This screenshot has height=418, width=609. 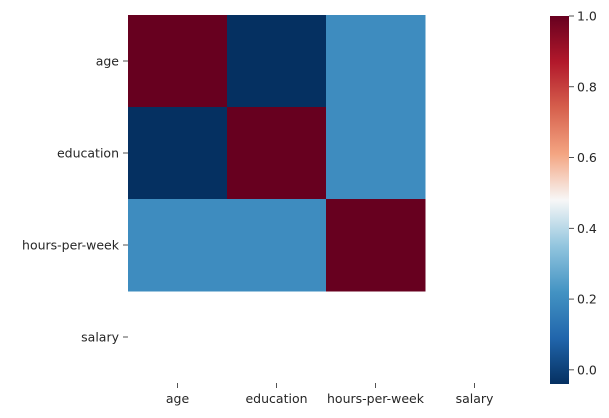 What do you see at coordinates (71, 245) in the screenshot?
I see `y-tick-label-hours-per-week: hours-per-week` at bounding box center [71, 245].